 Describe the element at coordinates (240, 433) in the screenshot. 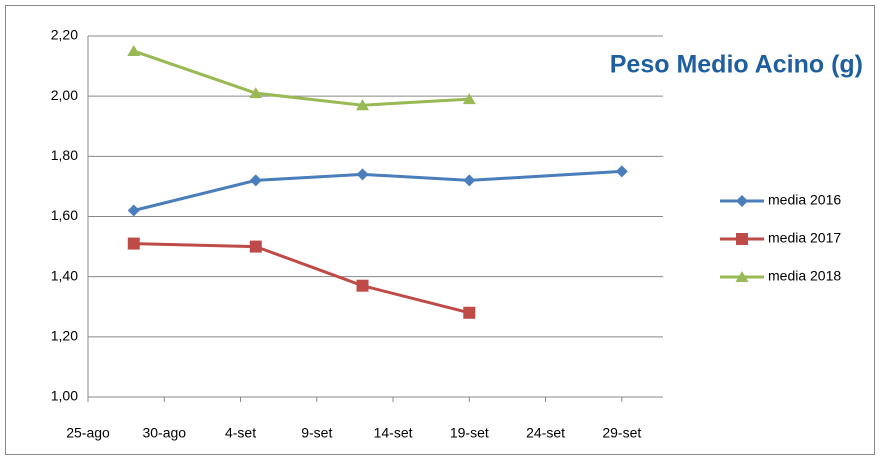

I see `x-tick-label: 4-set` at that location.